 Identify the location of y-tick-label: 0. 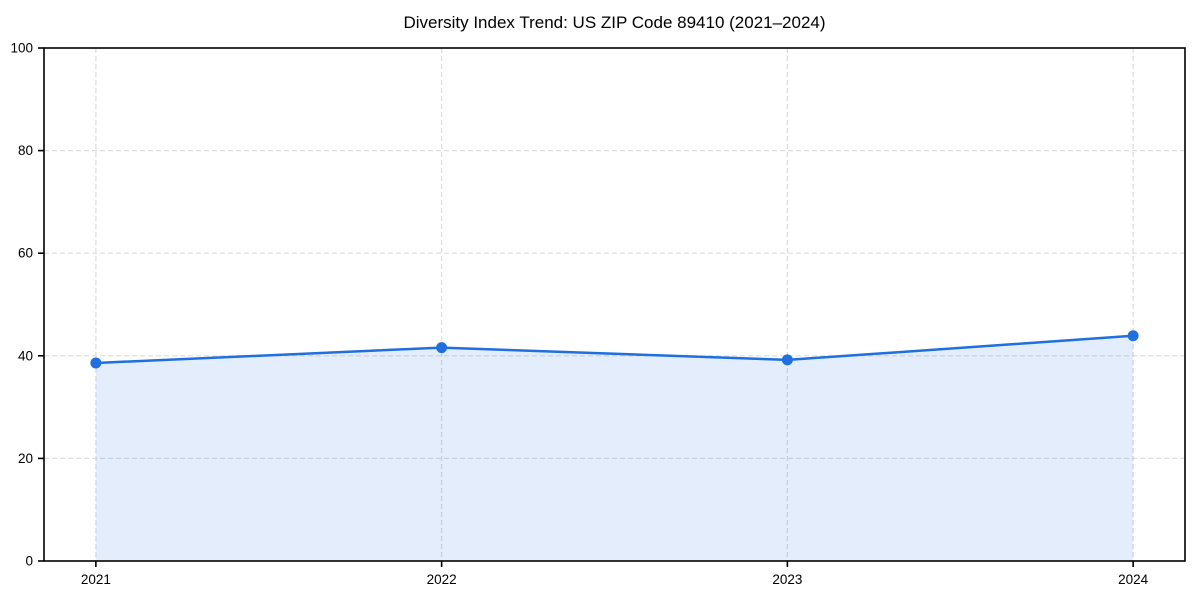
(29, 561).